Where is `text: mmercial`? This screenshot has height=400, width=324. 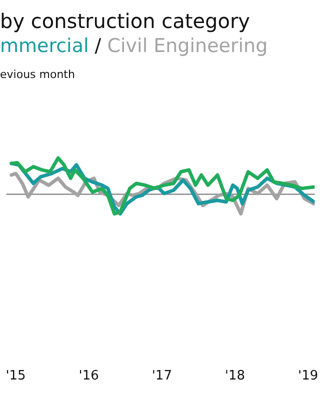 text: mmercial is located at coordinates (44, 46).